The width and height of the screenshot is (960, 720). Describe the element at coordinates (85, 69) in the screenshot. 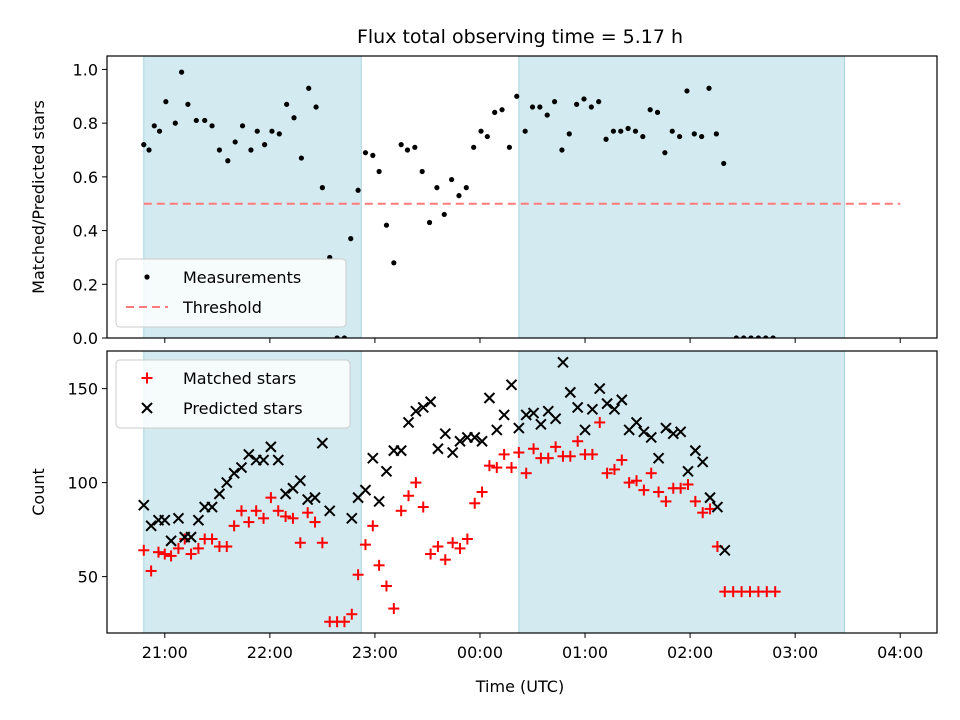

I see `y-tick-label-ratio-5: 1.0` at that location.